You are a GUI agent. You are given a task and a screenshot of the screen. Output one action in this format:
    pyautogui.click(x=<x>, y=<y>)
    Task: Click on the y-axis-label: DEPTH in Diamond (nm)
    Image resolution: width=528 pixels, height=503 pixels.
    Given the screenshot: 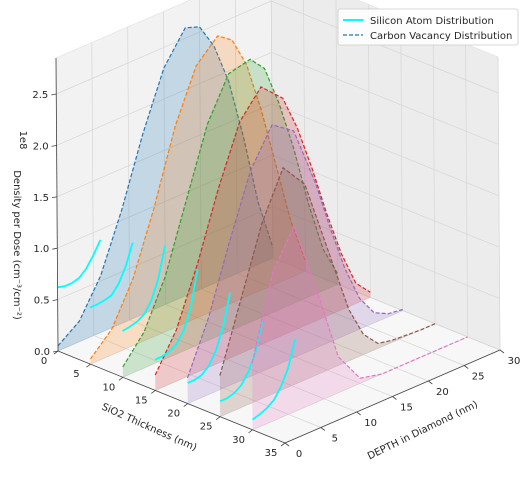 What is the action you would take?
    pyautogui.click(x=423, y=430)
    